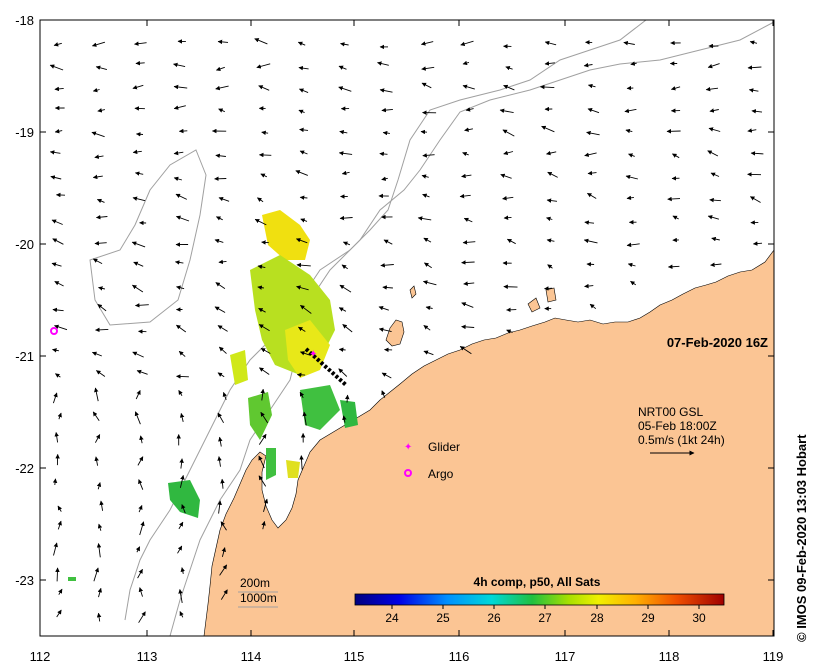 The image size is (818, 672). Describe the element at coordinates (545, 607) in the screenshot. I see `colorbar-ticks` at that location.